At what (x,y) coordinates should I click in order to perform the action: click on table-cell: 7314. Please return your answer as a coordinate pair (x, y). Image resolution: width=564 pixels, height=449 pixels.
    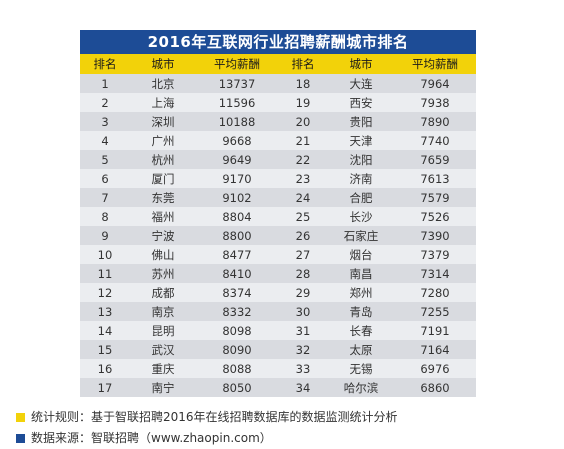
    Looking at the image, I should click on (435, 273).